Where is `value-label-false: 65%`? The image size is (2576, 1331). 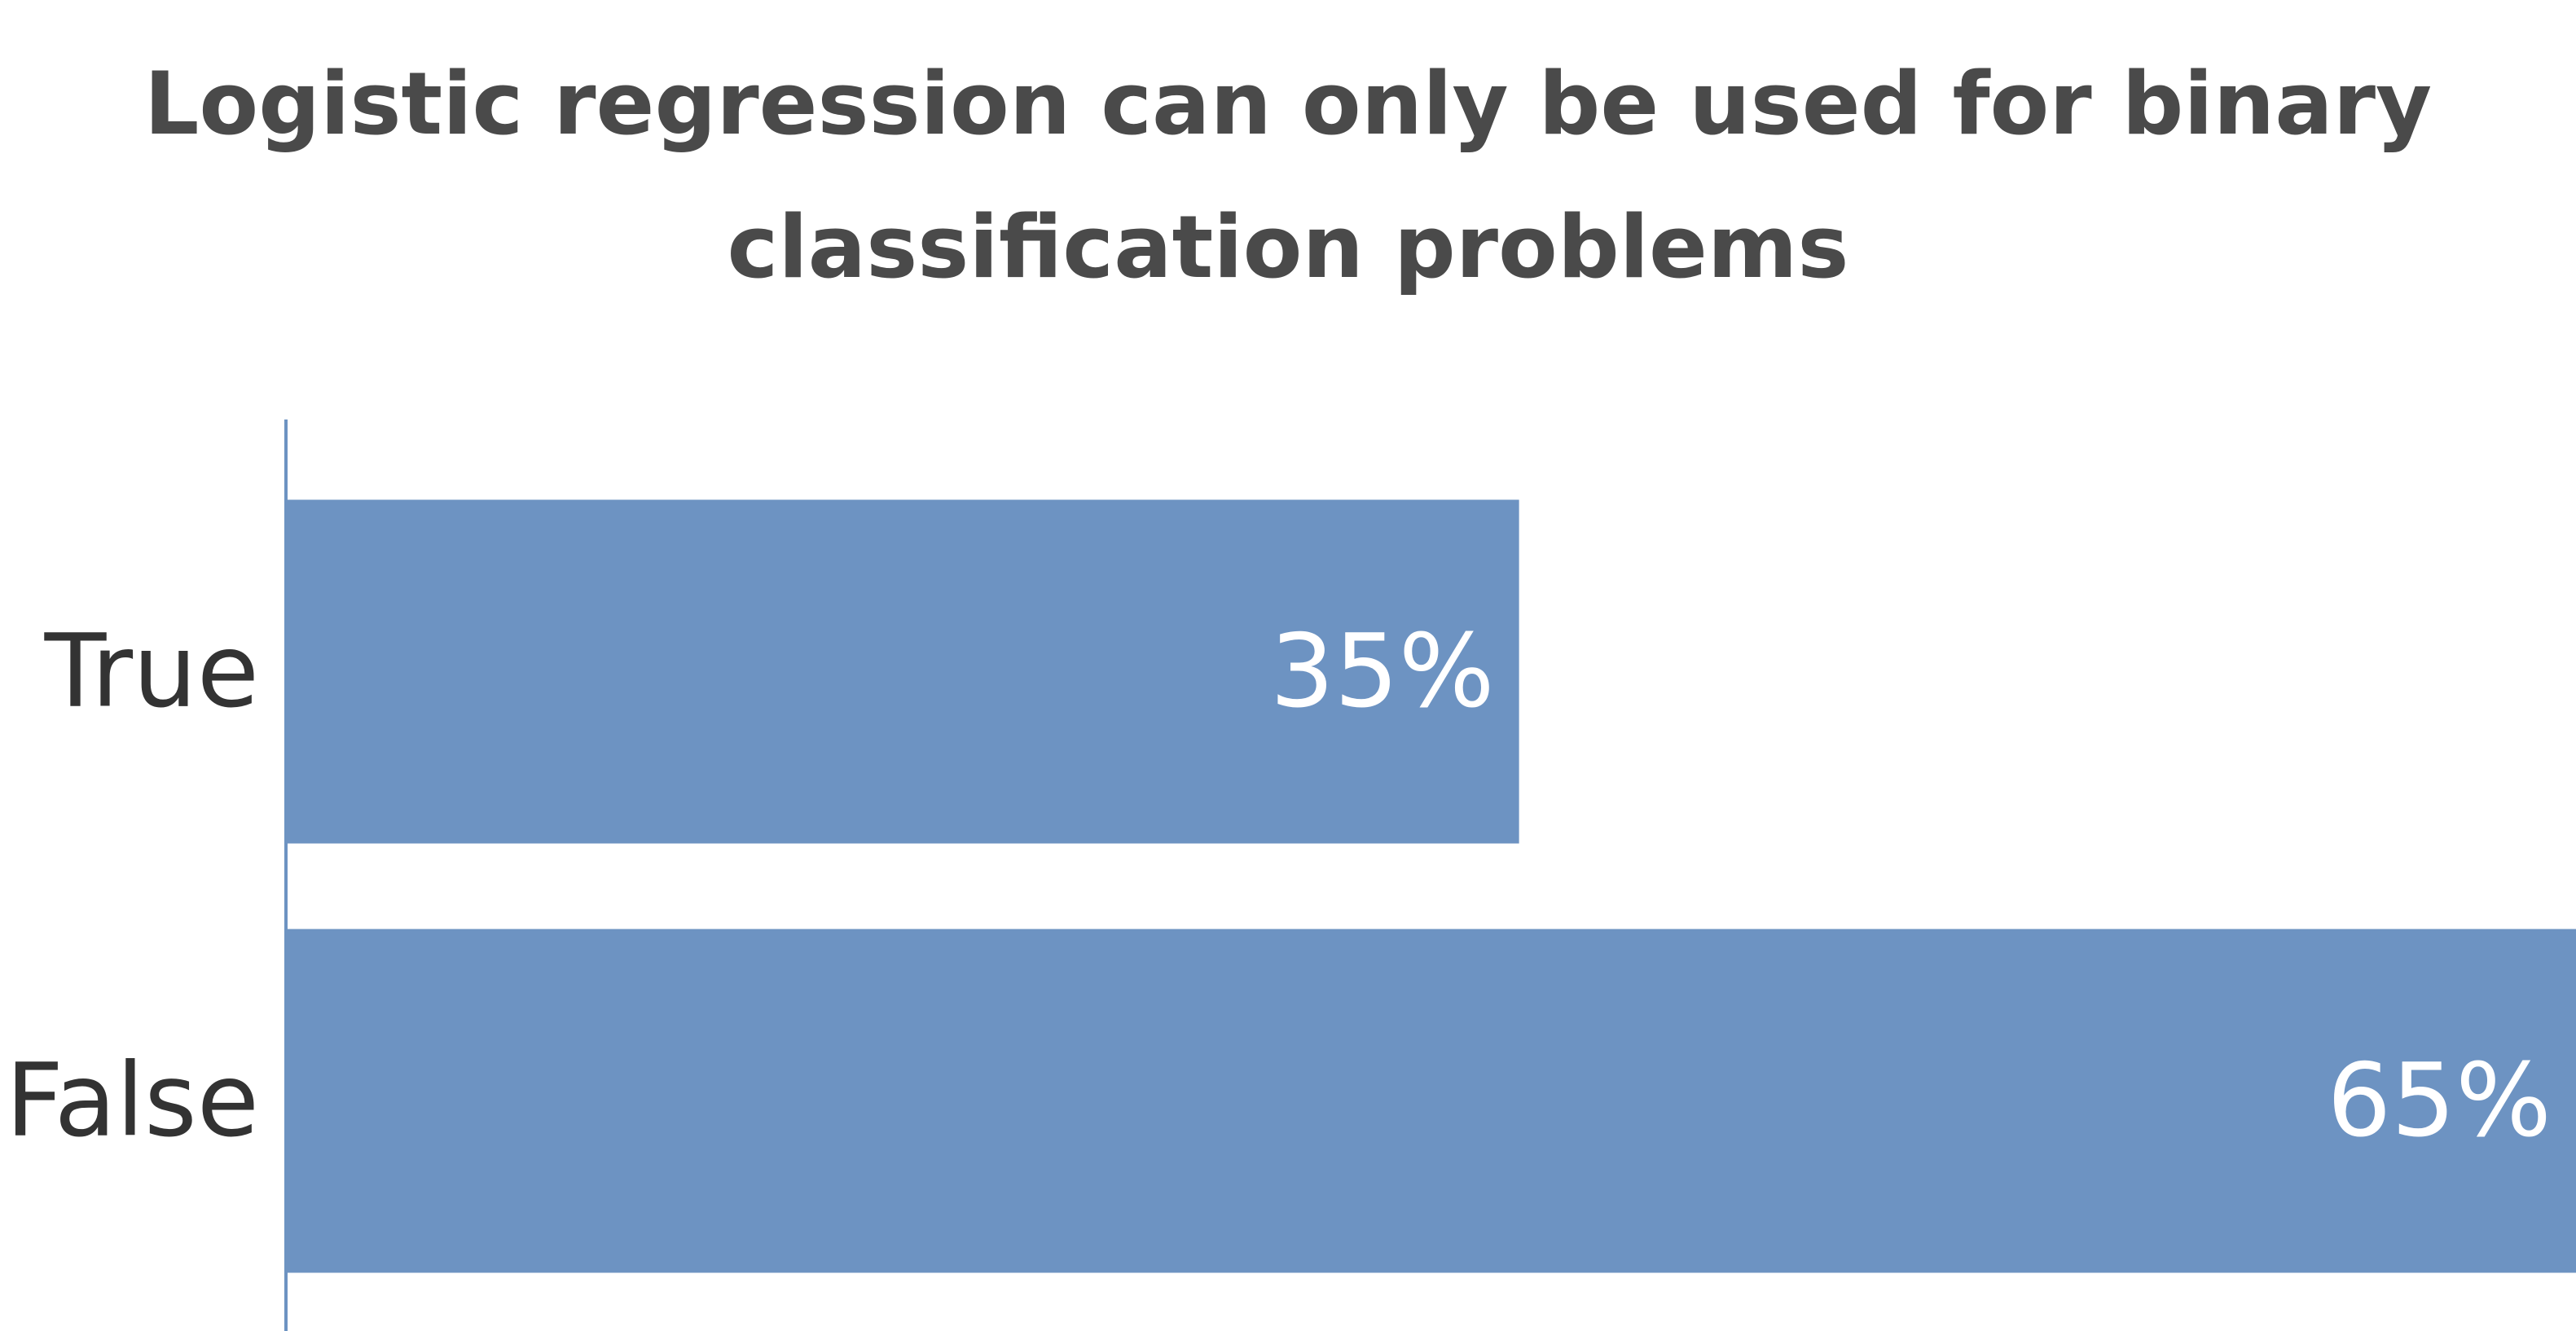 value-label-false: 65% is located at coordinates (2439, 1101).